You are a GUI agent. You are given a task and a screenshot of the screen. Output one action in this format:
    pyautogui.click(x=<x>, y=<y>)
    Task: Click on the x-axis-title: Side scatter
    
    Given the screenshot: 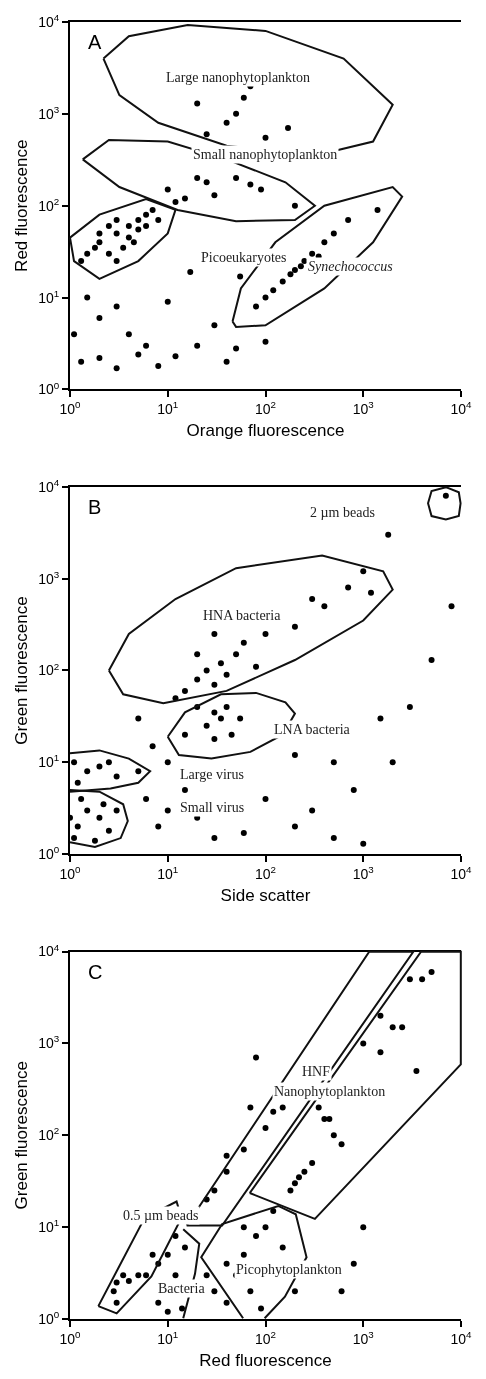 What is the action you would take?
    pyautogui.click(x=265, y=895)
    